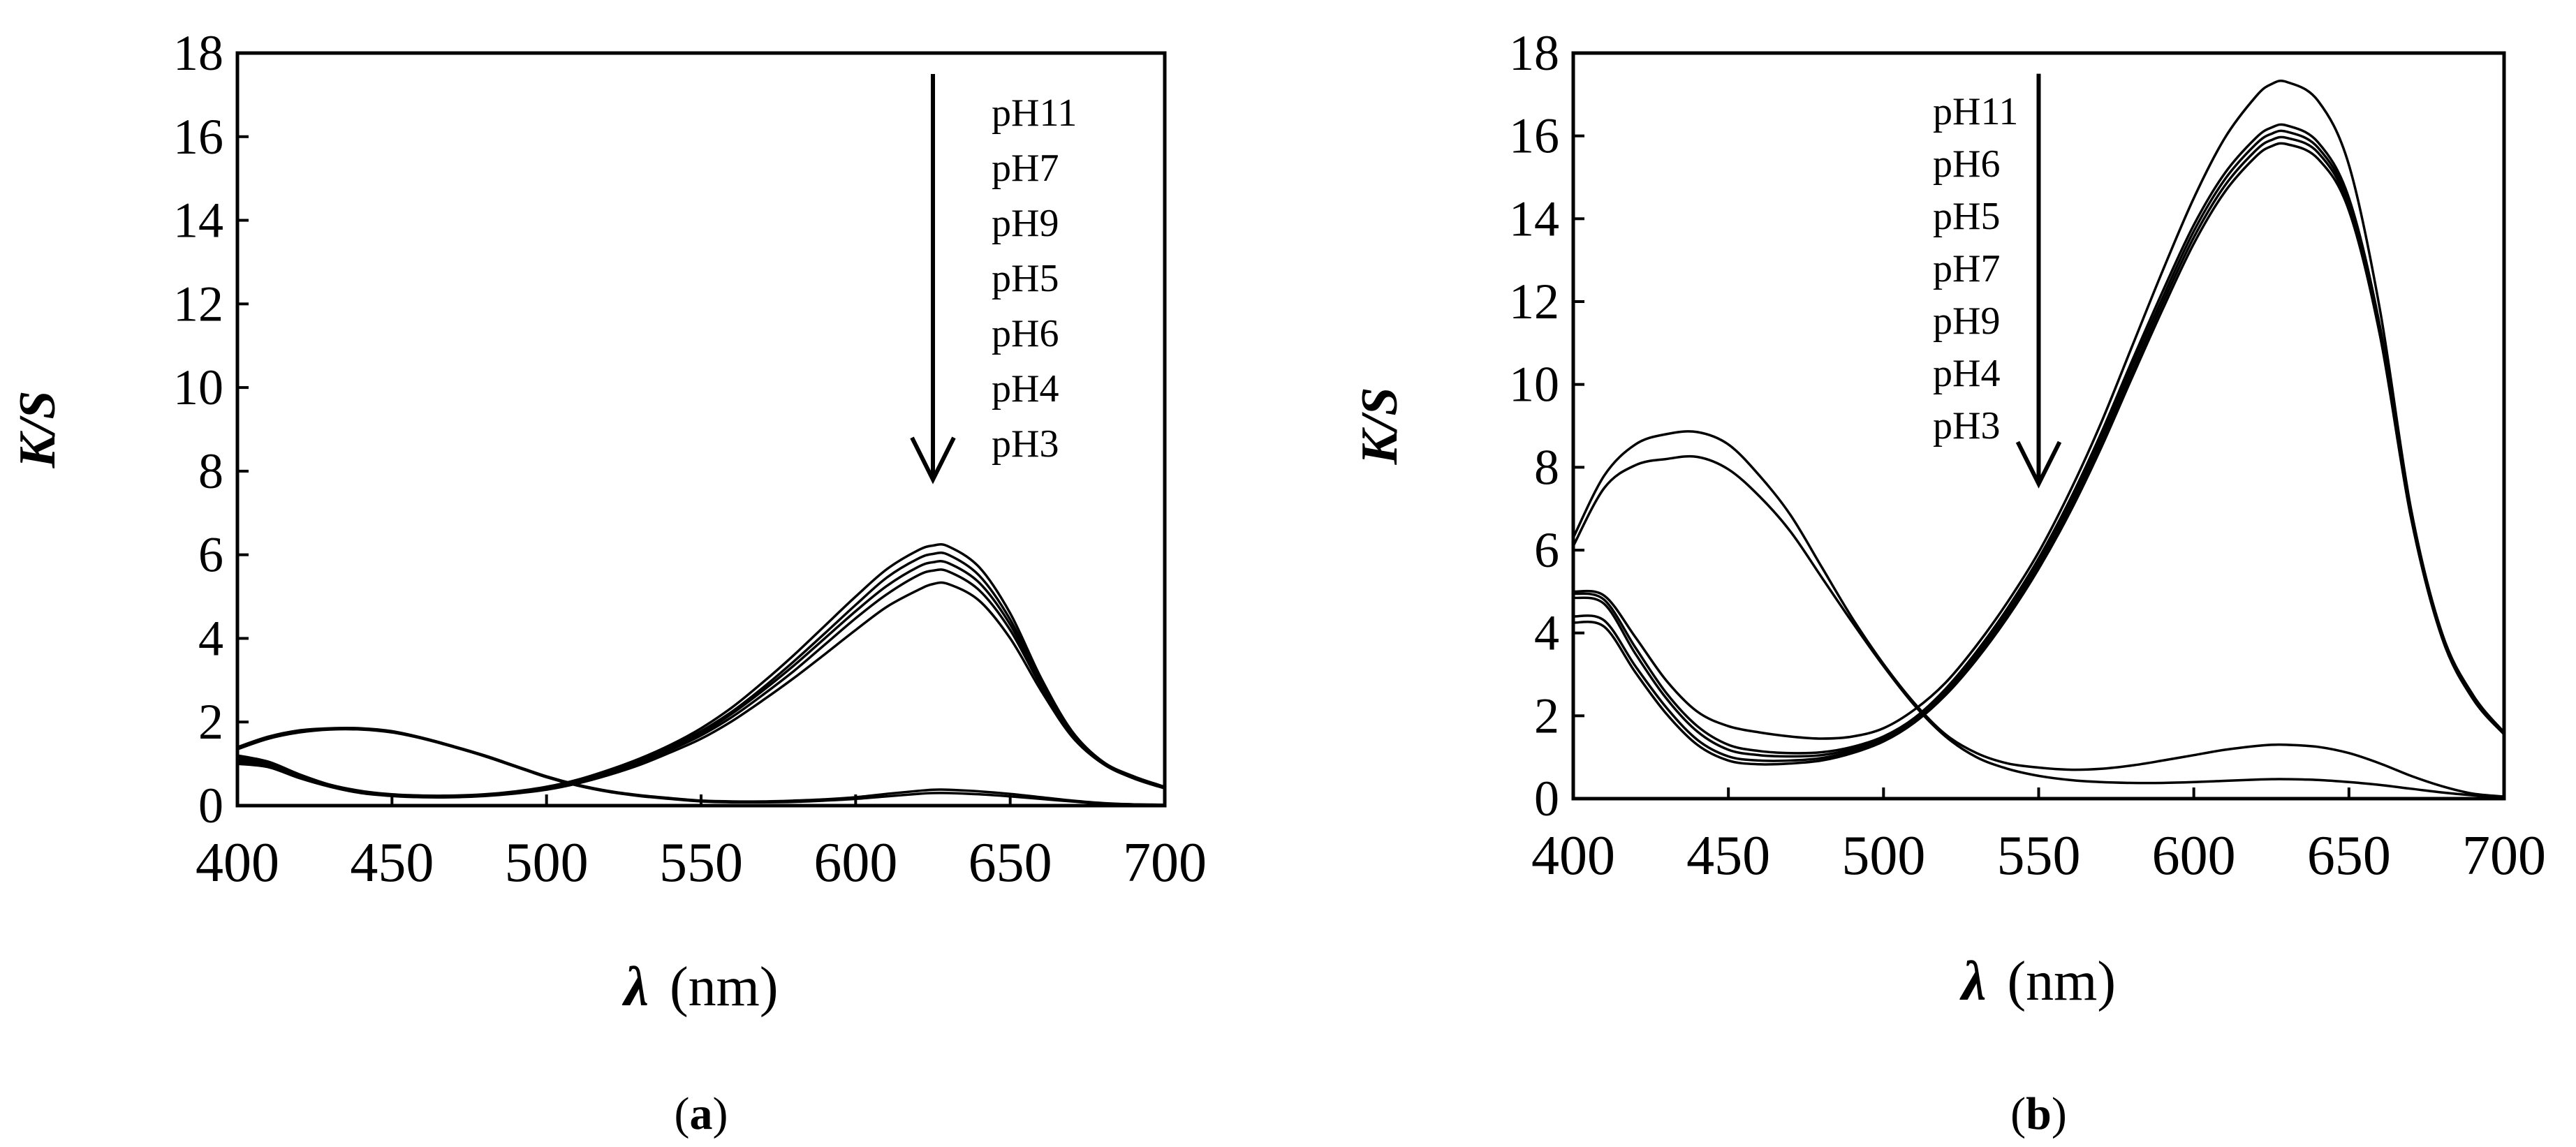  I want to click on panel-b-x-tick-label: 400, so click(1573, 856).